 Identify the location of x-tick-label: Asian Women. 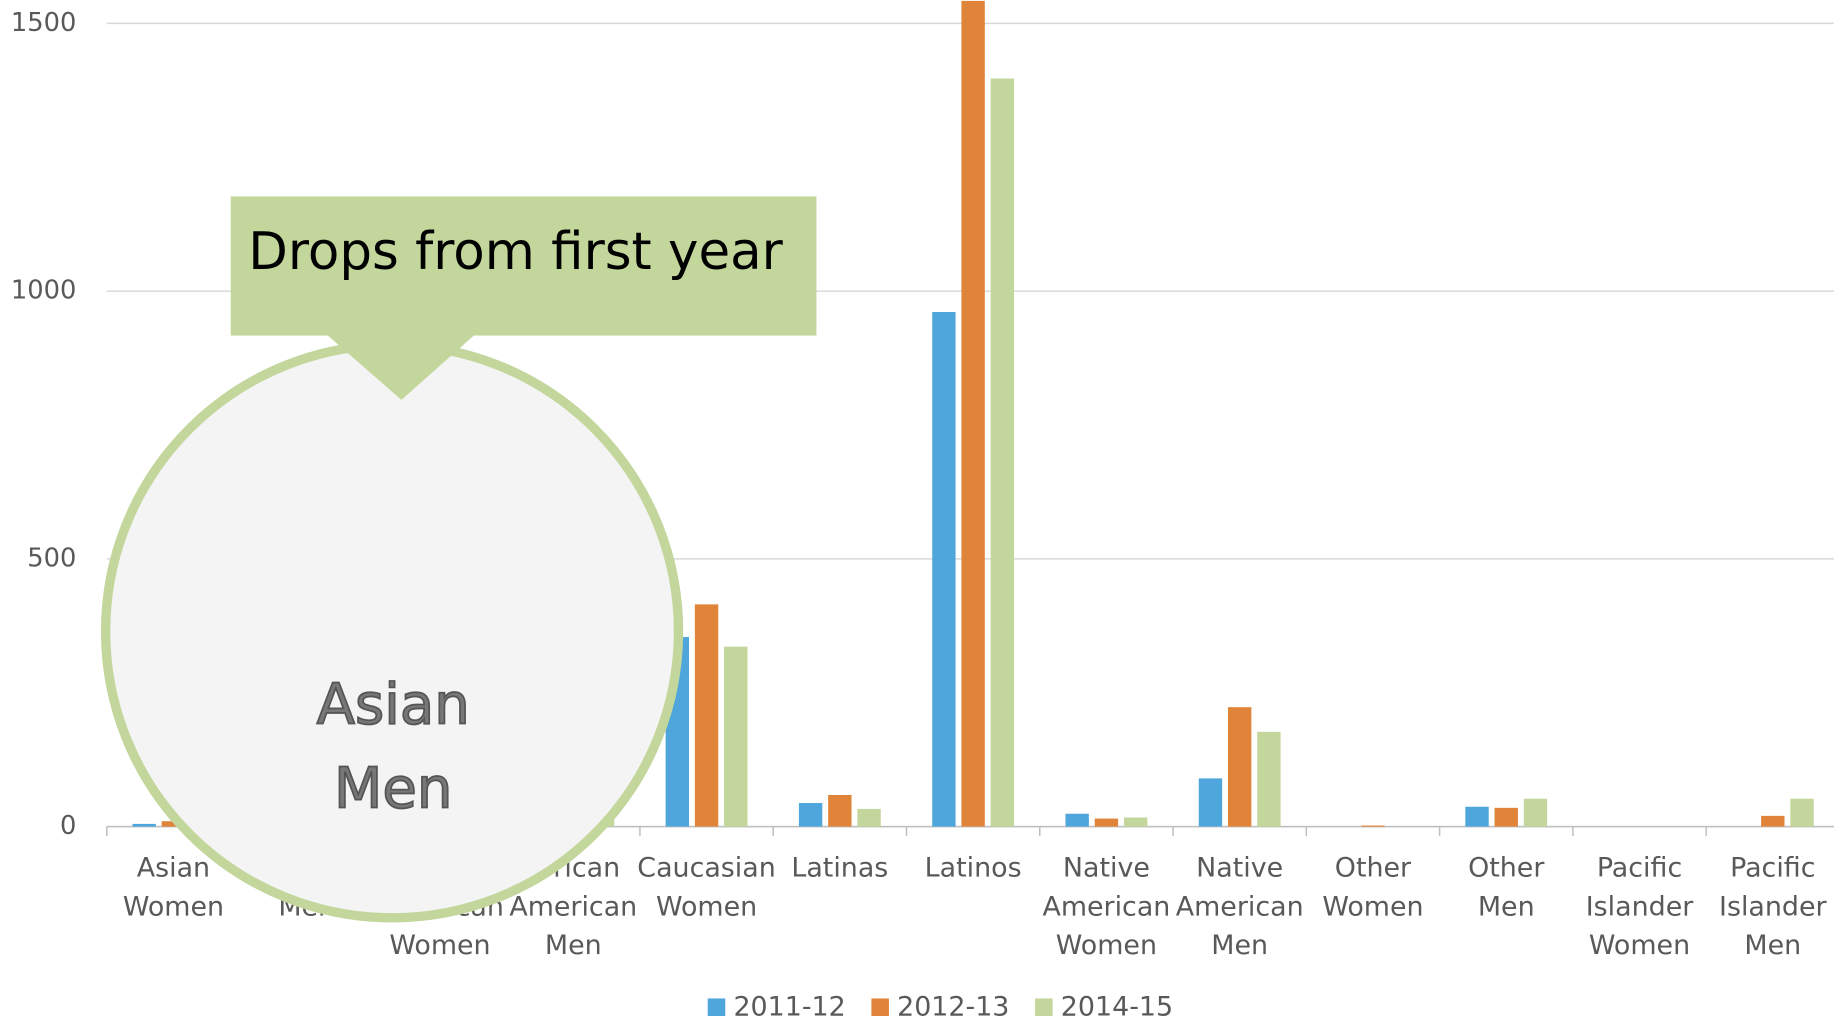
(173, 887).